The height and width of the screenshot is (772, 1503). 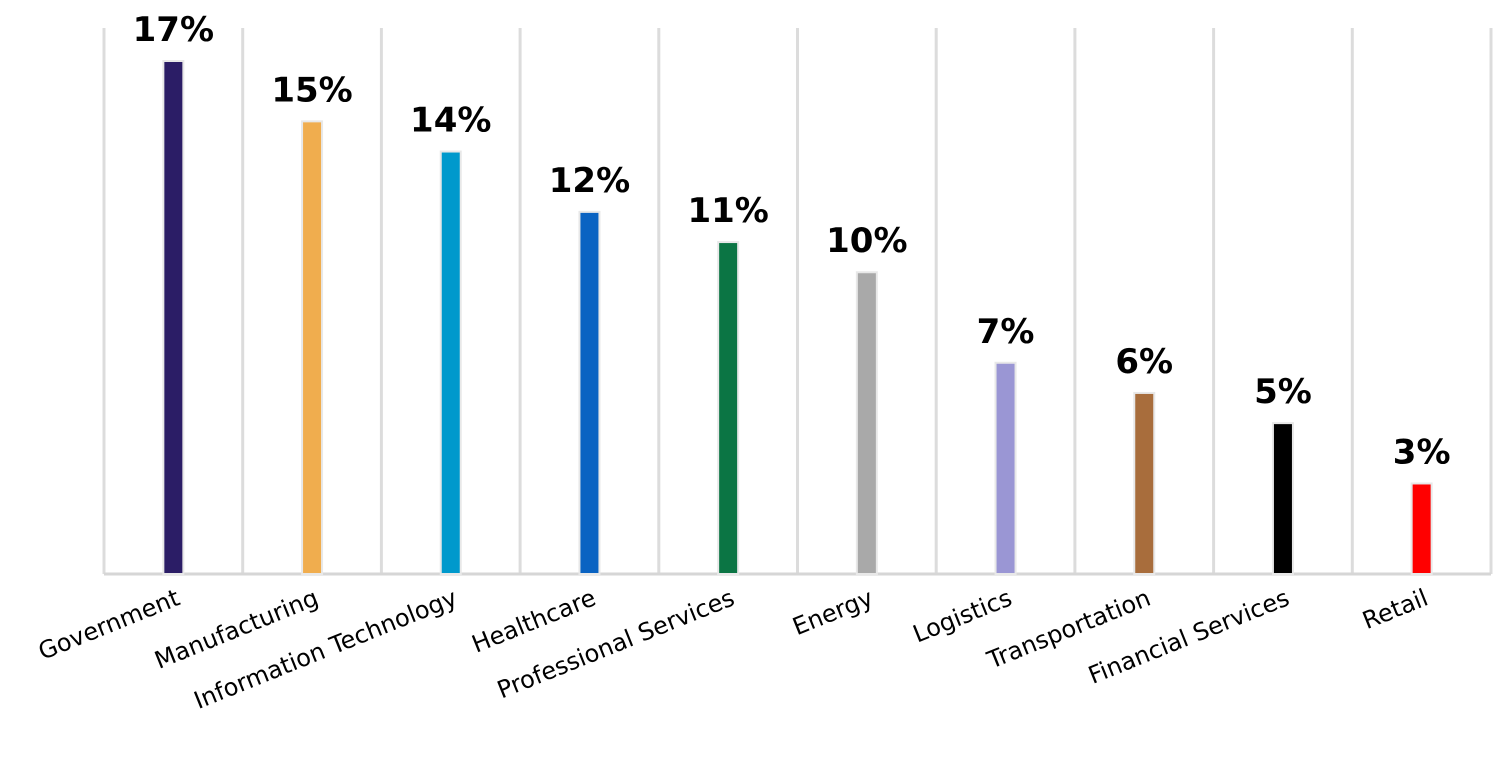 I want to click on value-label-1: 15%, so click(x=311, y=90).